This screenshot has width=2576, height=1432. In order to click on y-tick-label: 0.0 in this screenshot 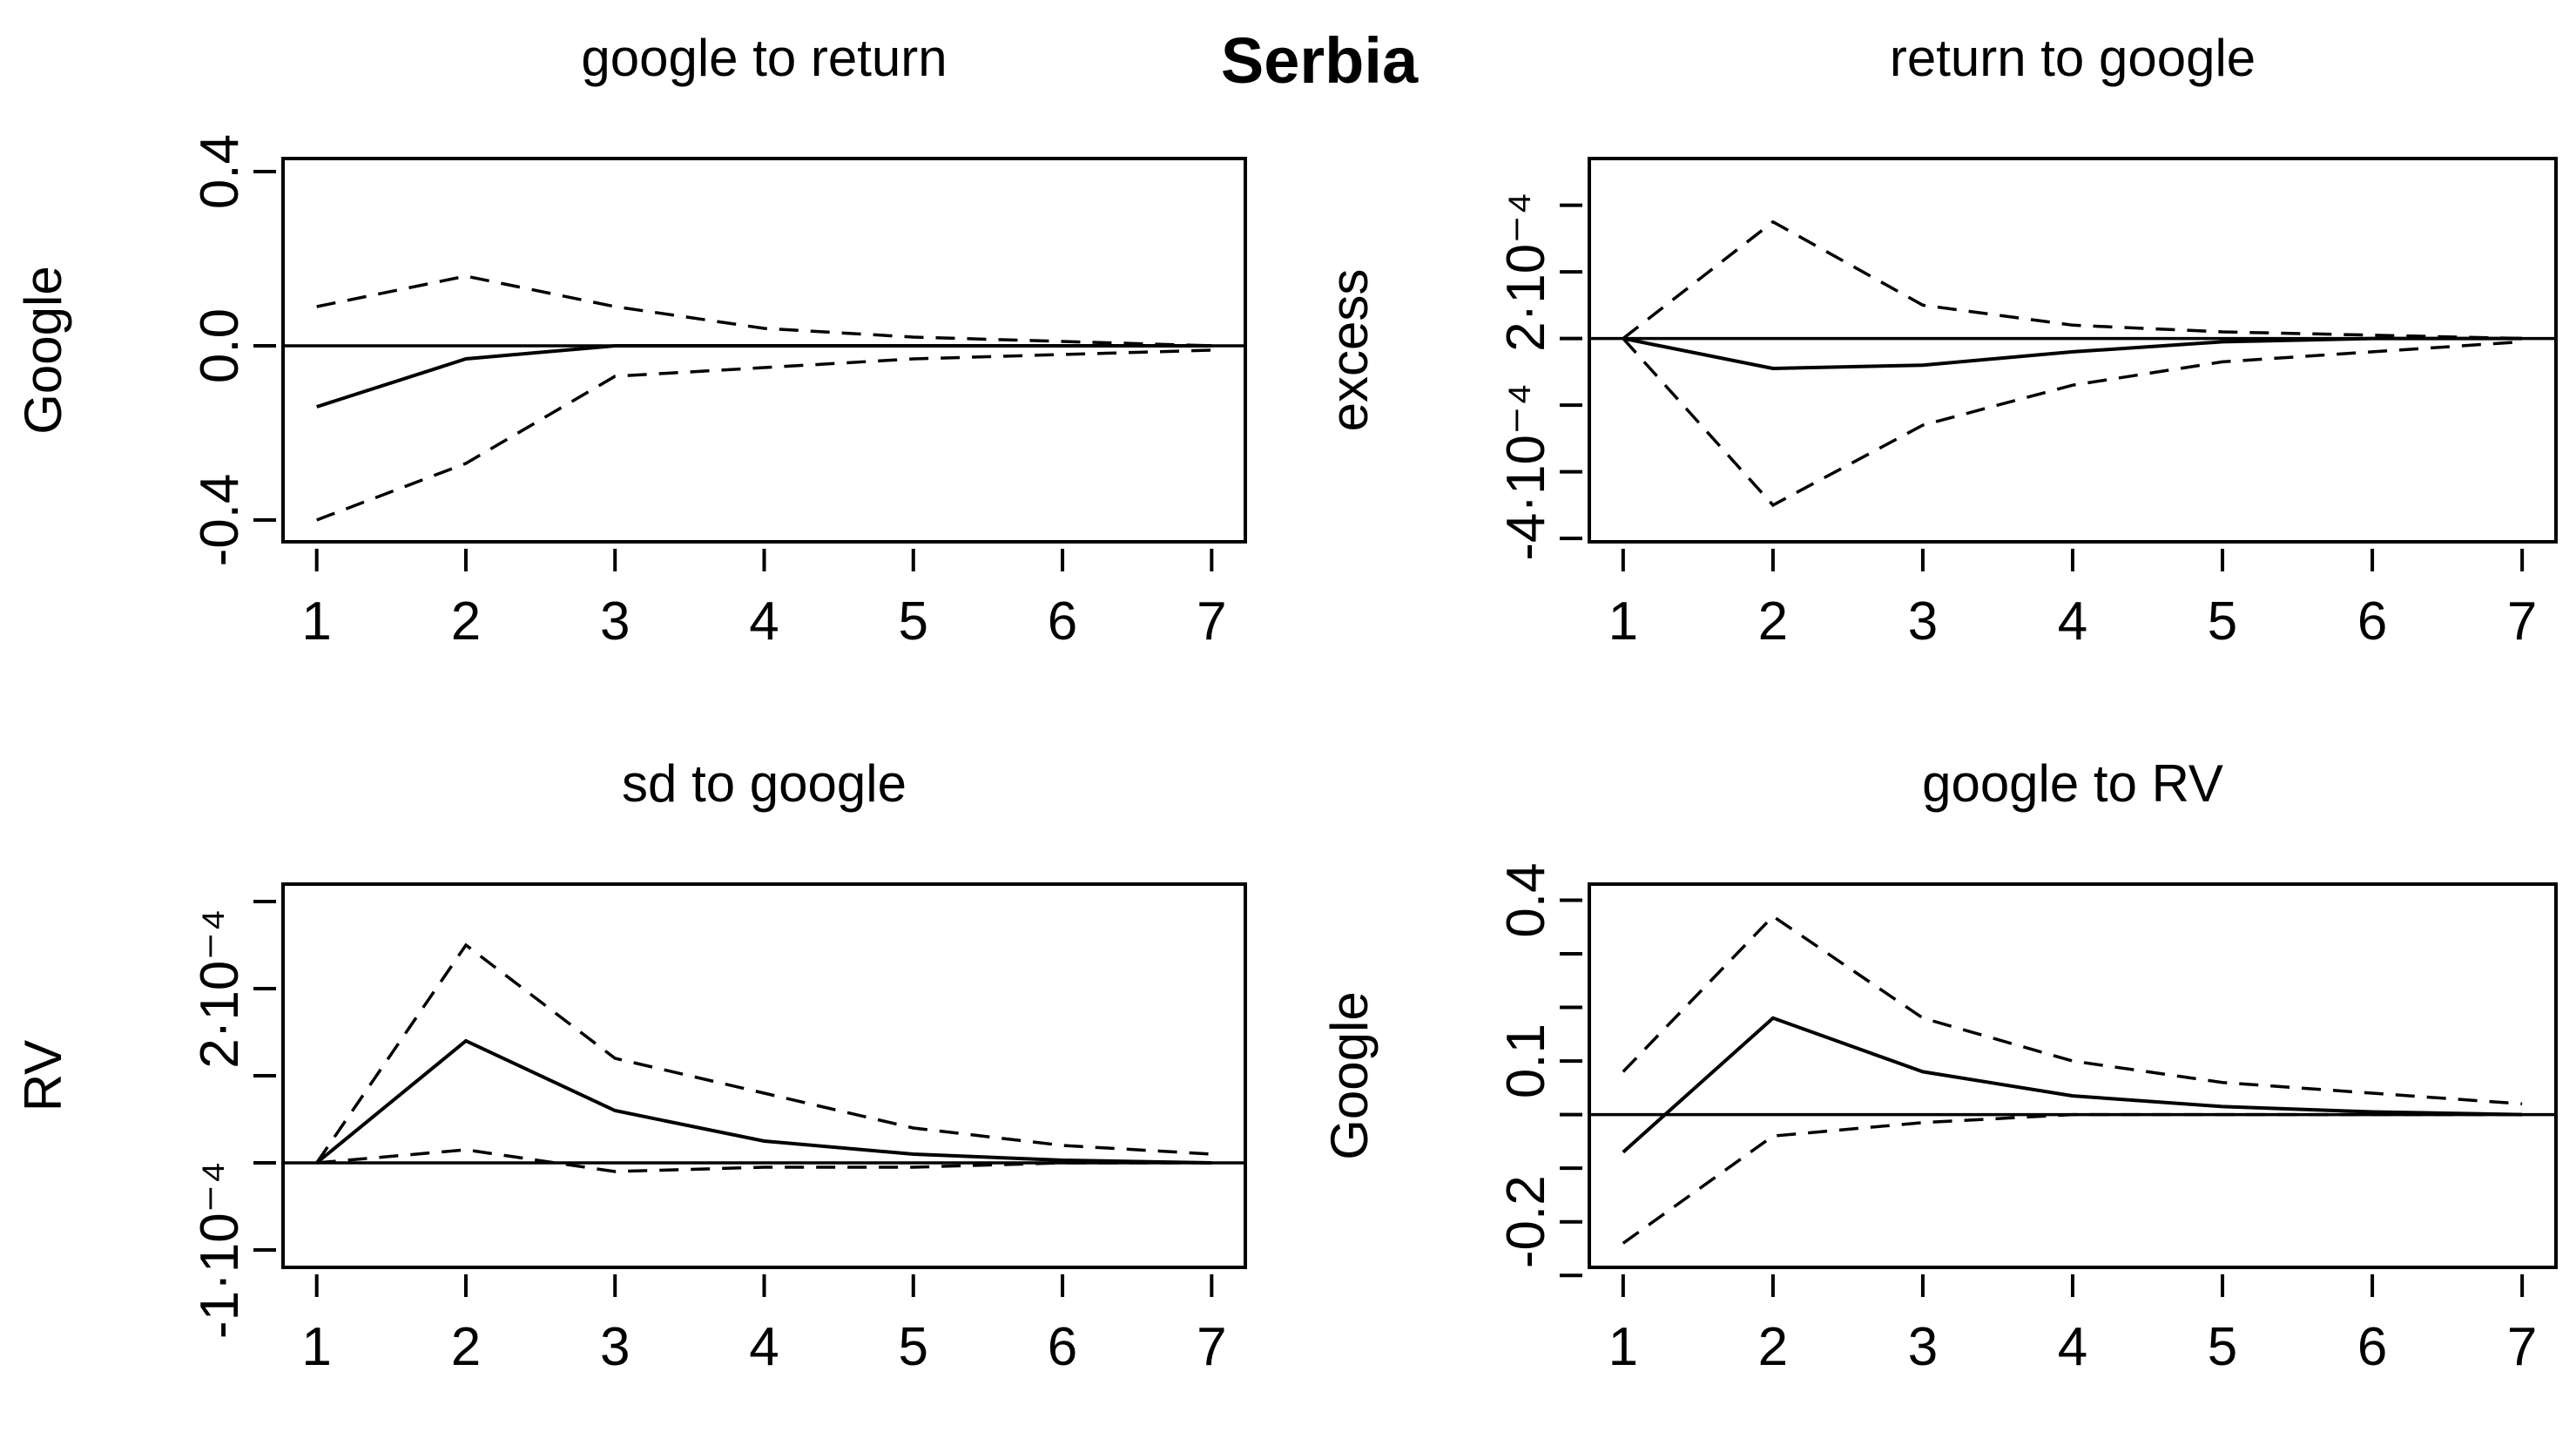, I will do `click(220, 345)`.